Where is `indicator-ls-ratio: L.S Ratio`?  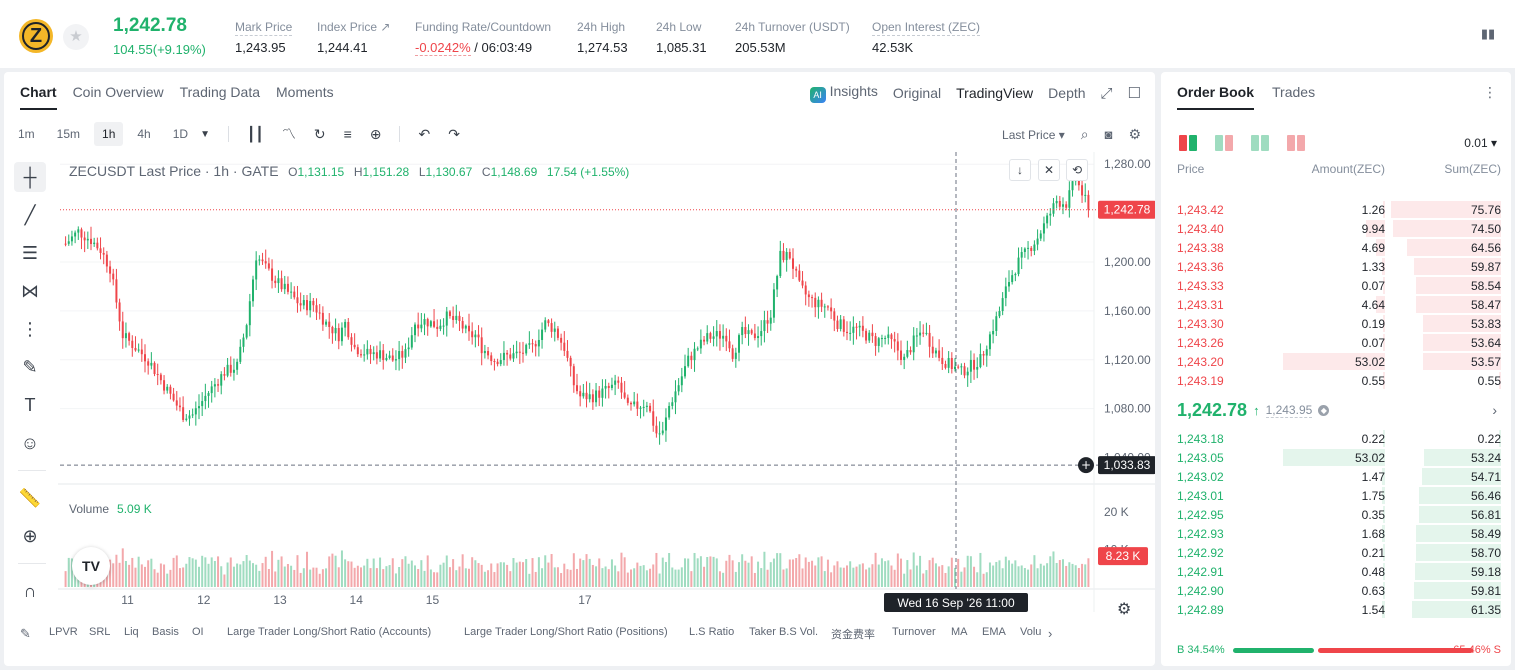
indicator-ls-ratio: L.S Ratio is located at coordinates (712, 632).